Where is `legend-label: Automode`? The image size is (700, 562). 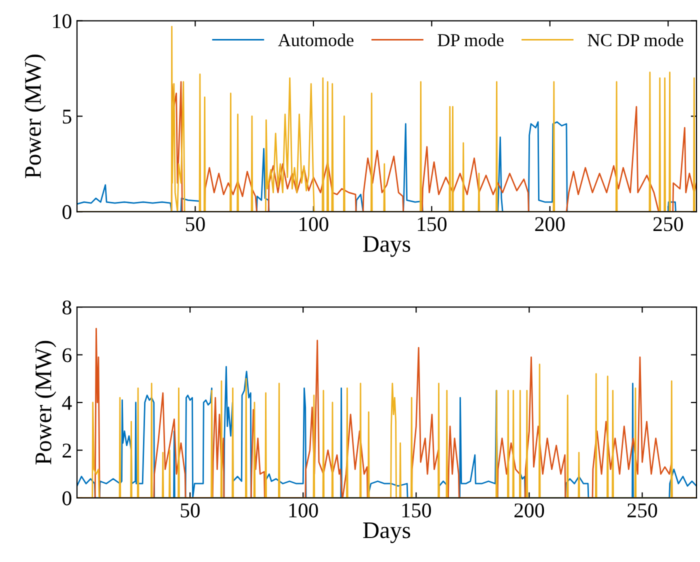
legend-label: Automode is located at coordinates (316, 40).